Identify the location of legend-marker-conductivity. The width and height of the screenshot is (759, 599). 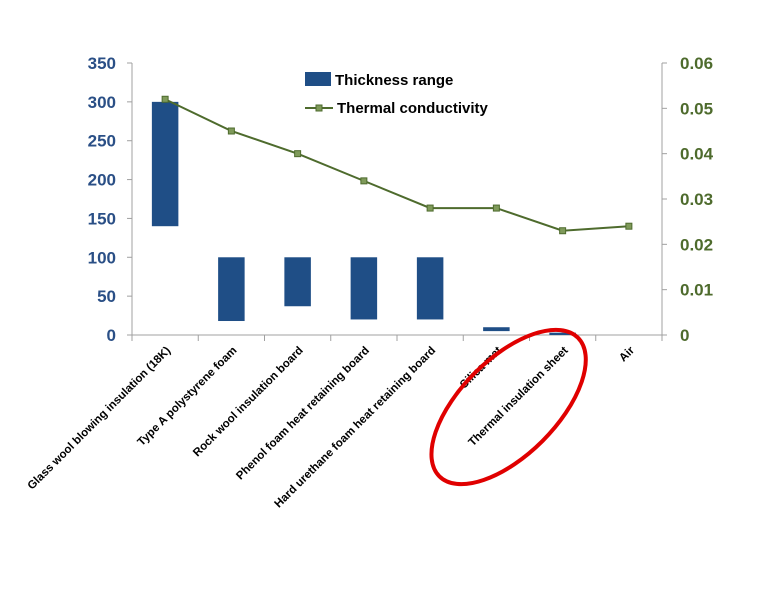
(319, 108).